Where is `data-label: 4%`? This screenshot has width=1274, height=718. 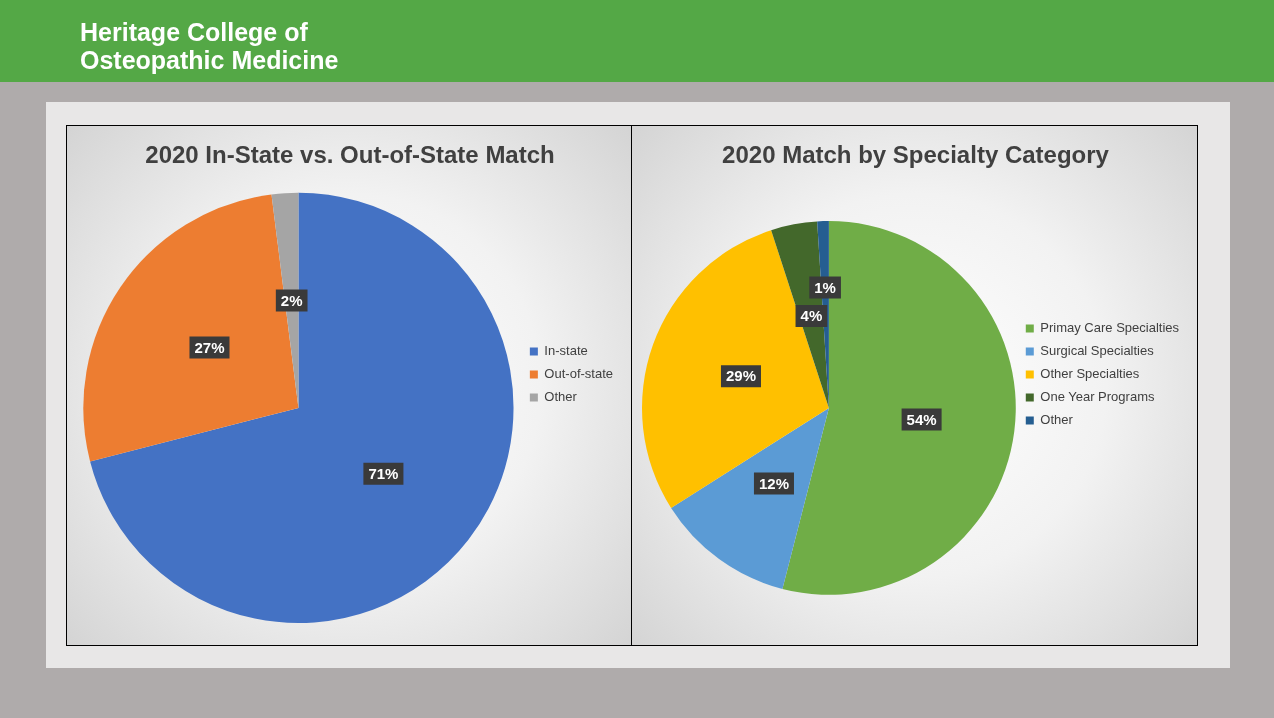 data-label: 4% is located at coordinates (811, 316).